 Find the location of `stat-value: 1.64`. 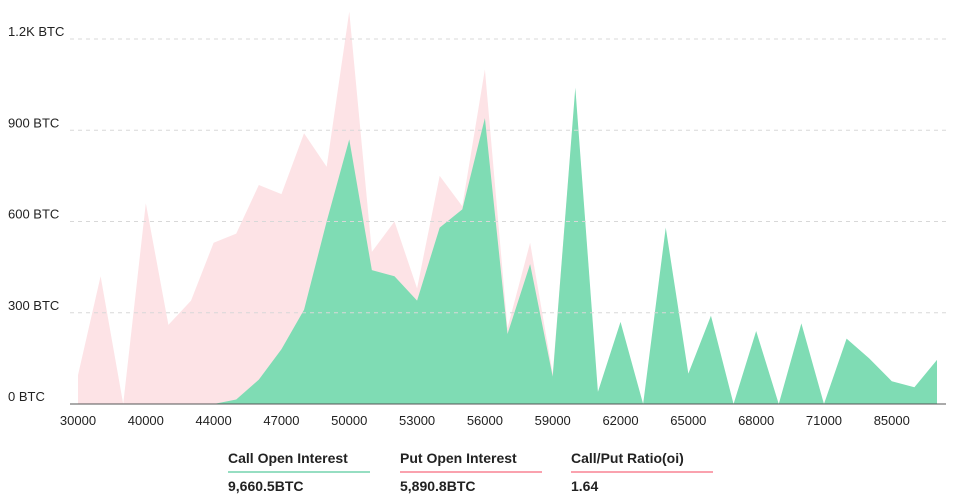

stat-value: 1.64 is located at coordinates (584, 486).